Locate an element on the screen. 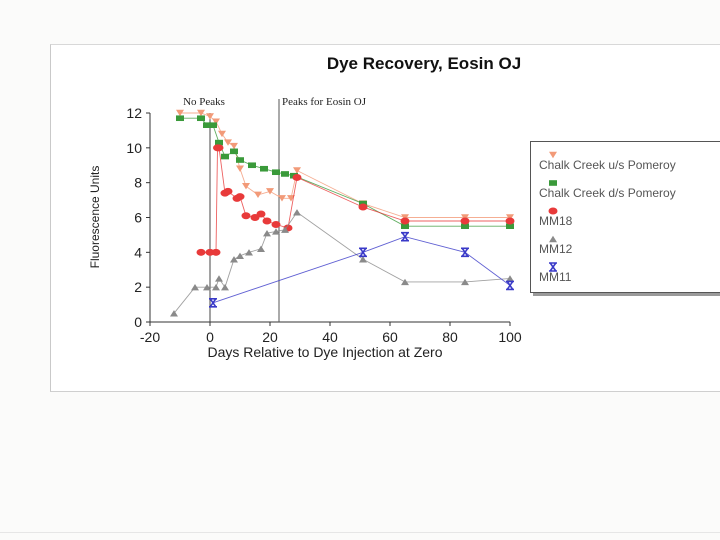 This screenshot has height=540, width=720. x-tick-label: 40 is located at coordinates (330, 337).